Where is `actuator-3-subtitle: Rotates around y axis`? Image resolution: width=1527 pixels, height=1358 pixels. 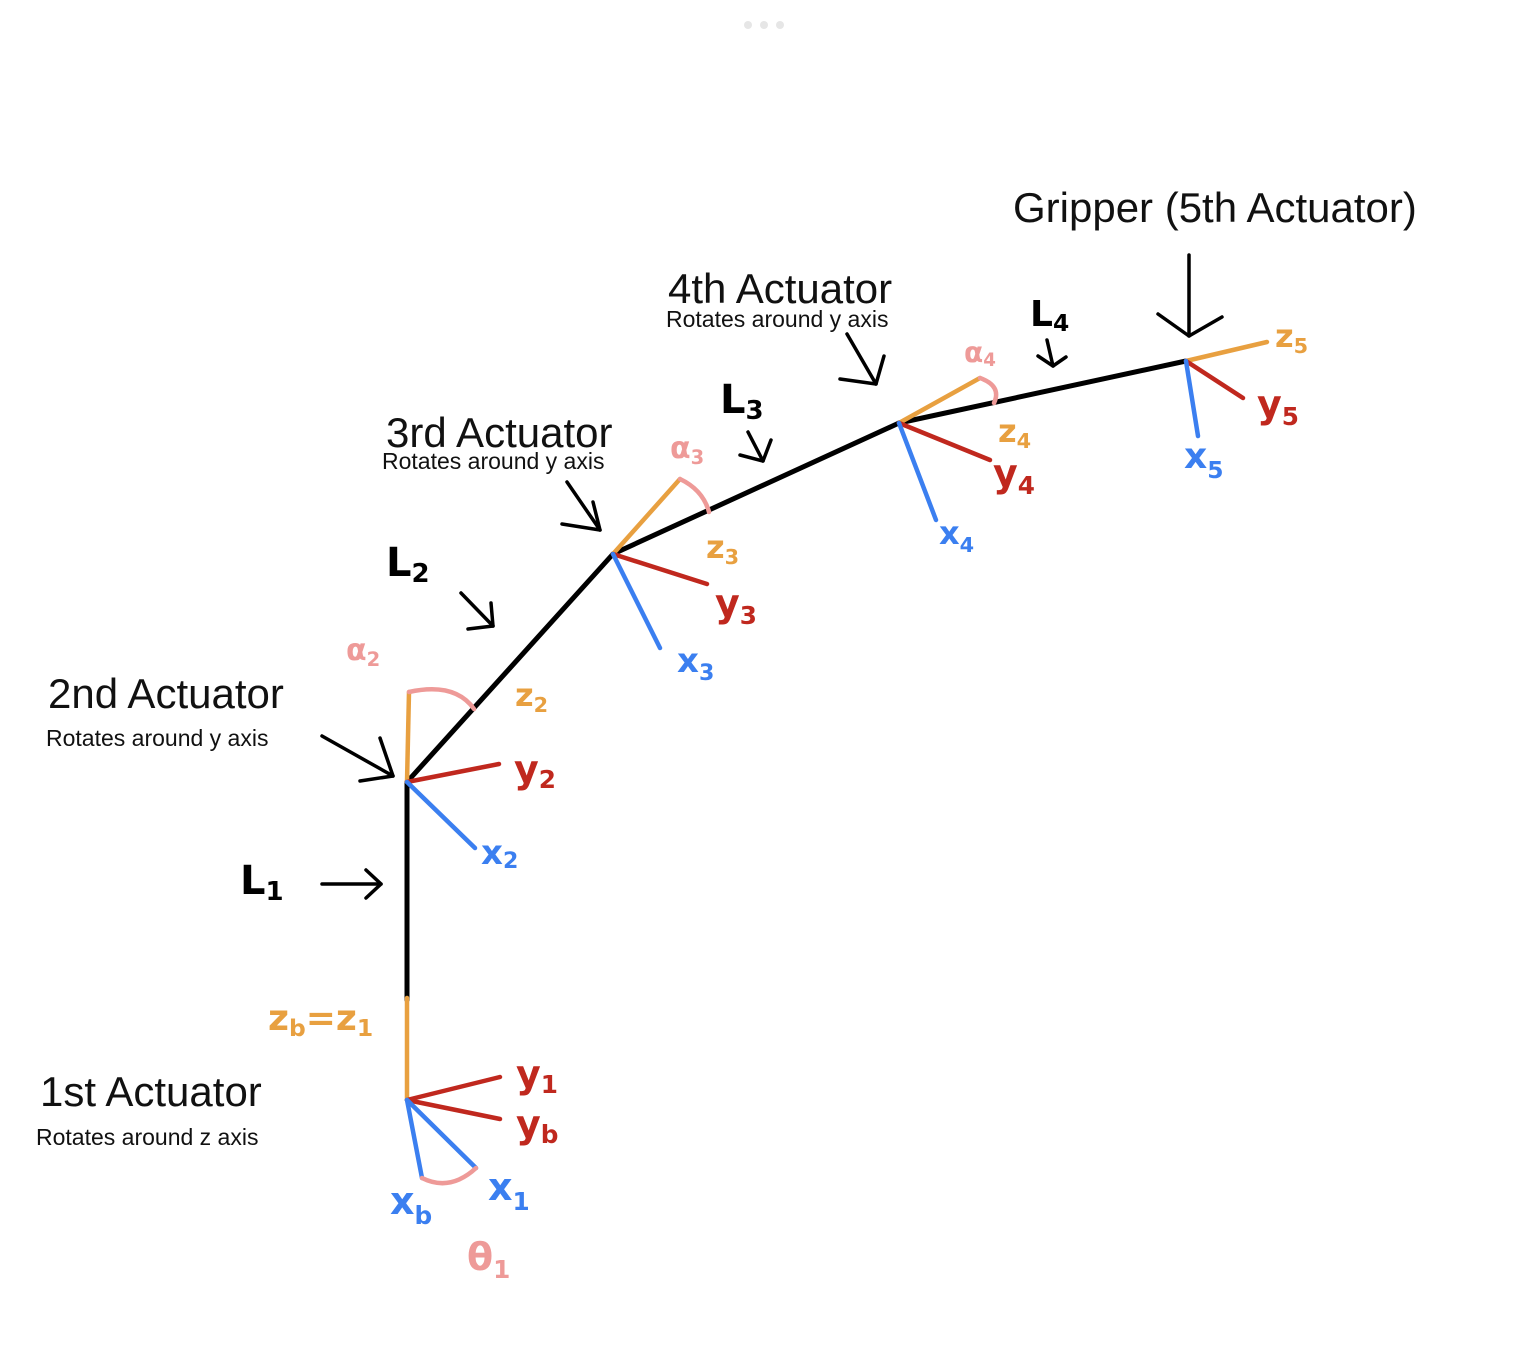
actuator-3-subtitle: Rotates around y axis is located at coordinates (493, 461).